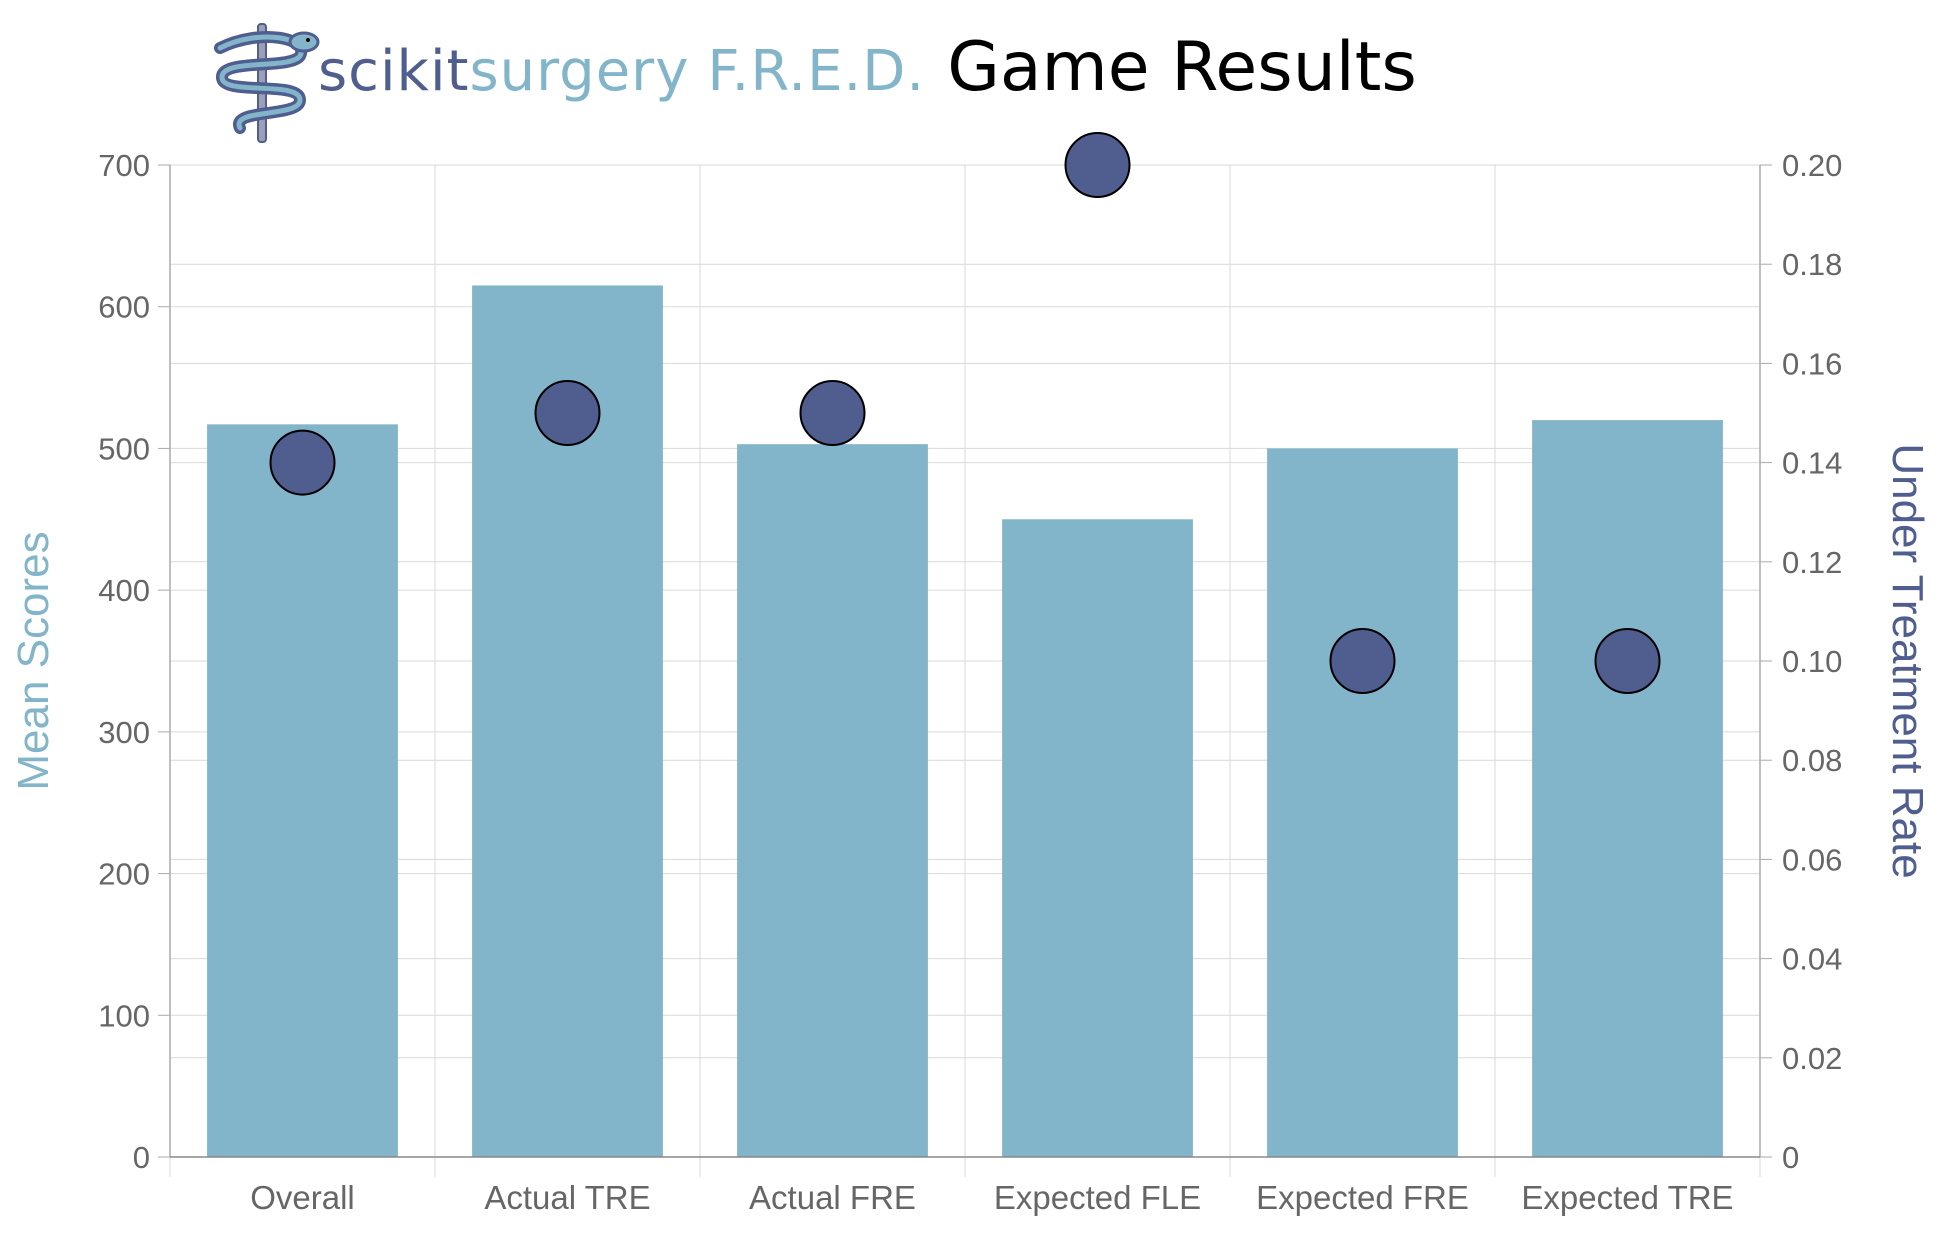 This screenshot has height=1258, width=1958. What do you see at coordinates (1362, 802) in the screenshot?
I see `bar-expected-fre` at bounding box center [1362, 802].